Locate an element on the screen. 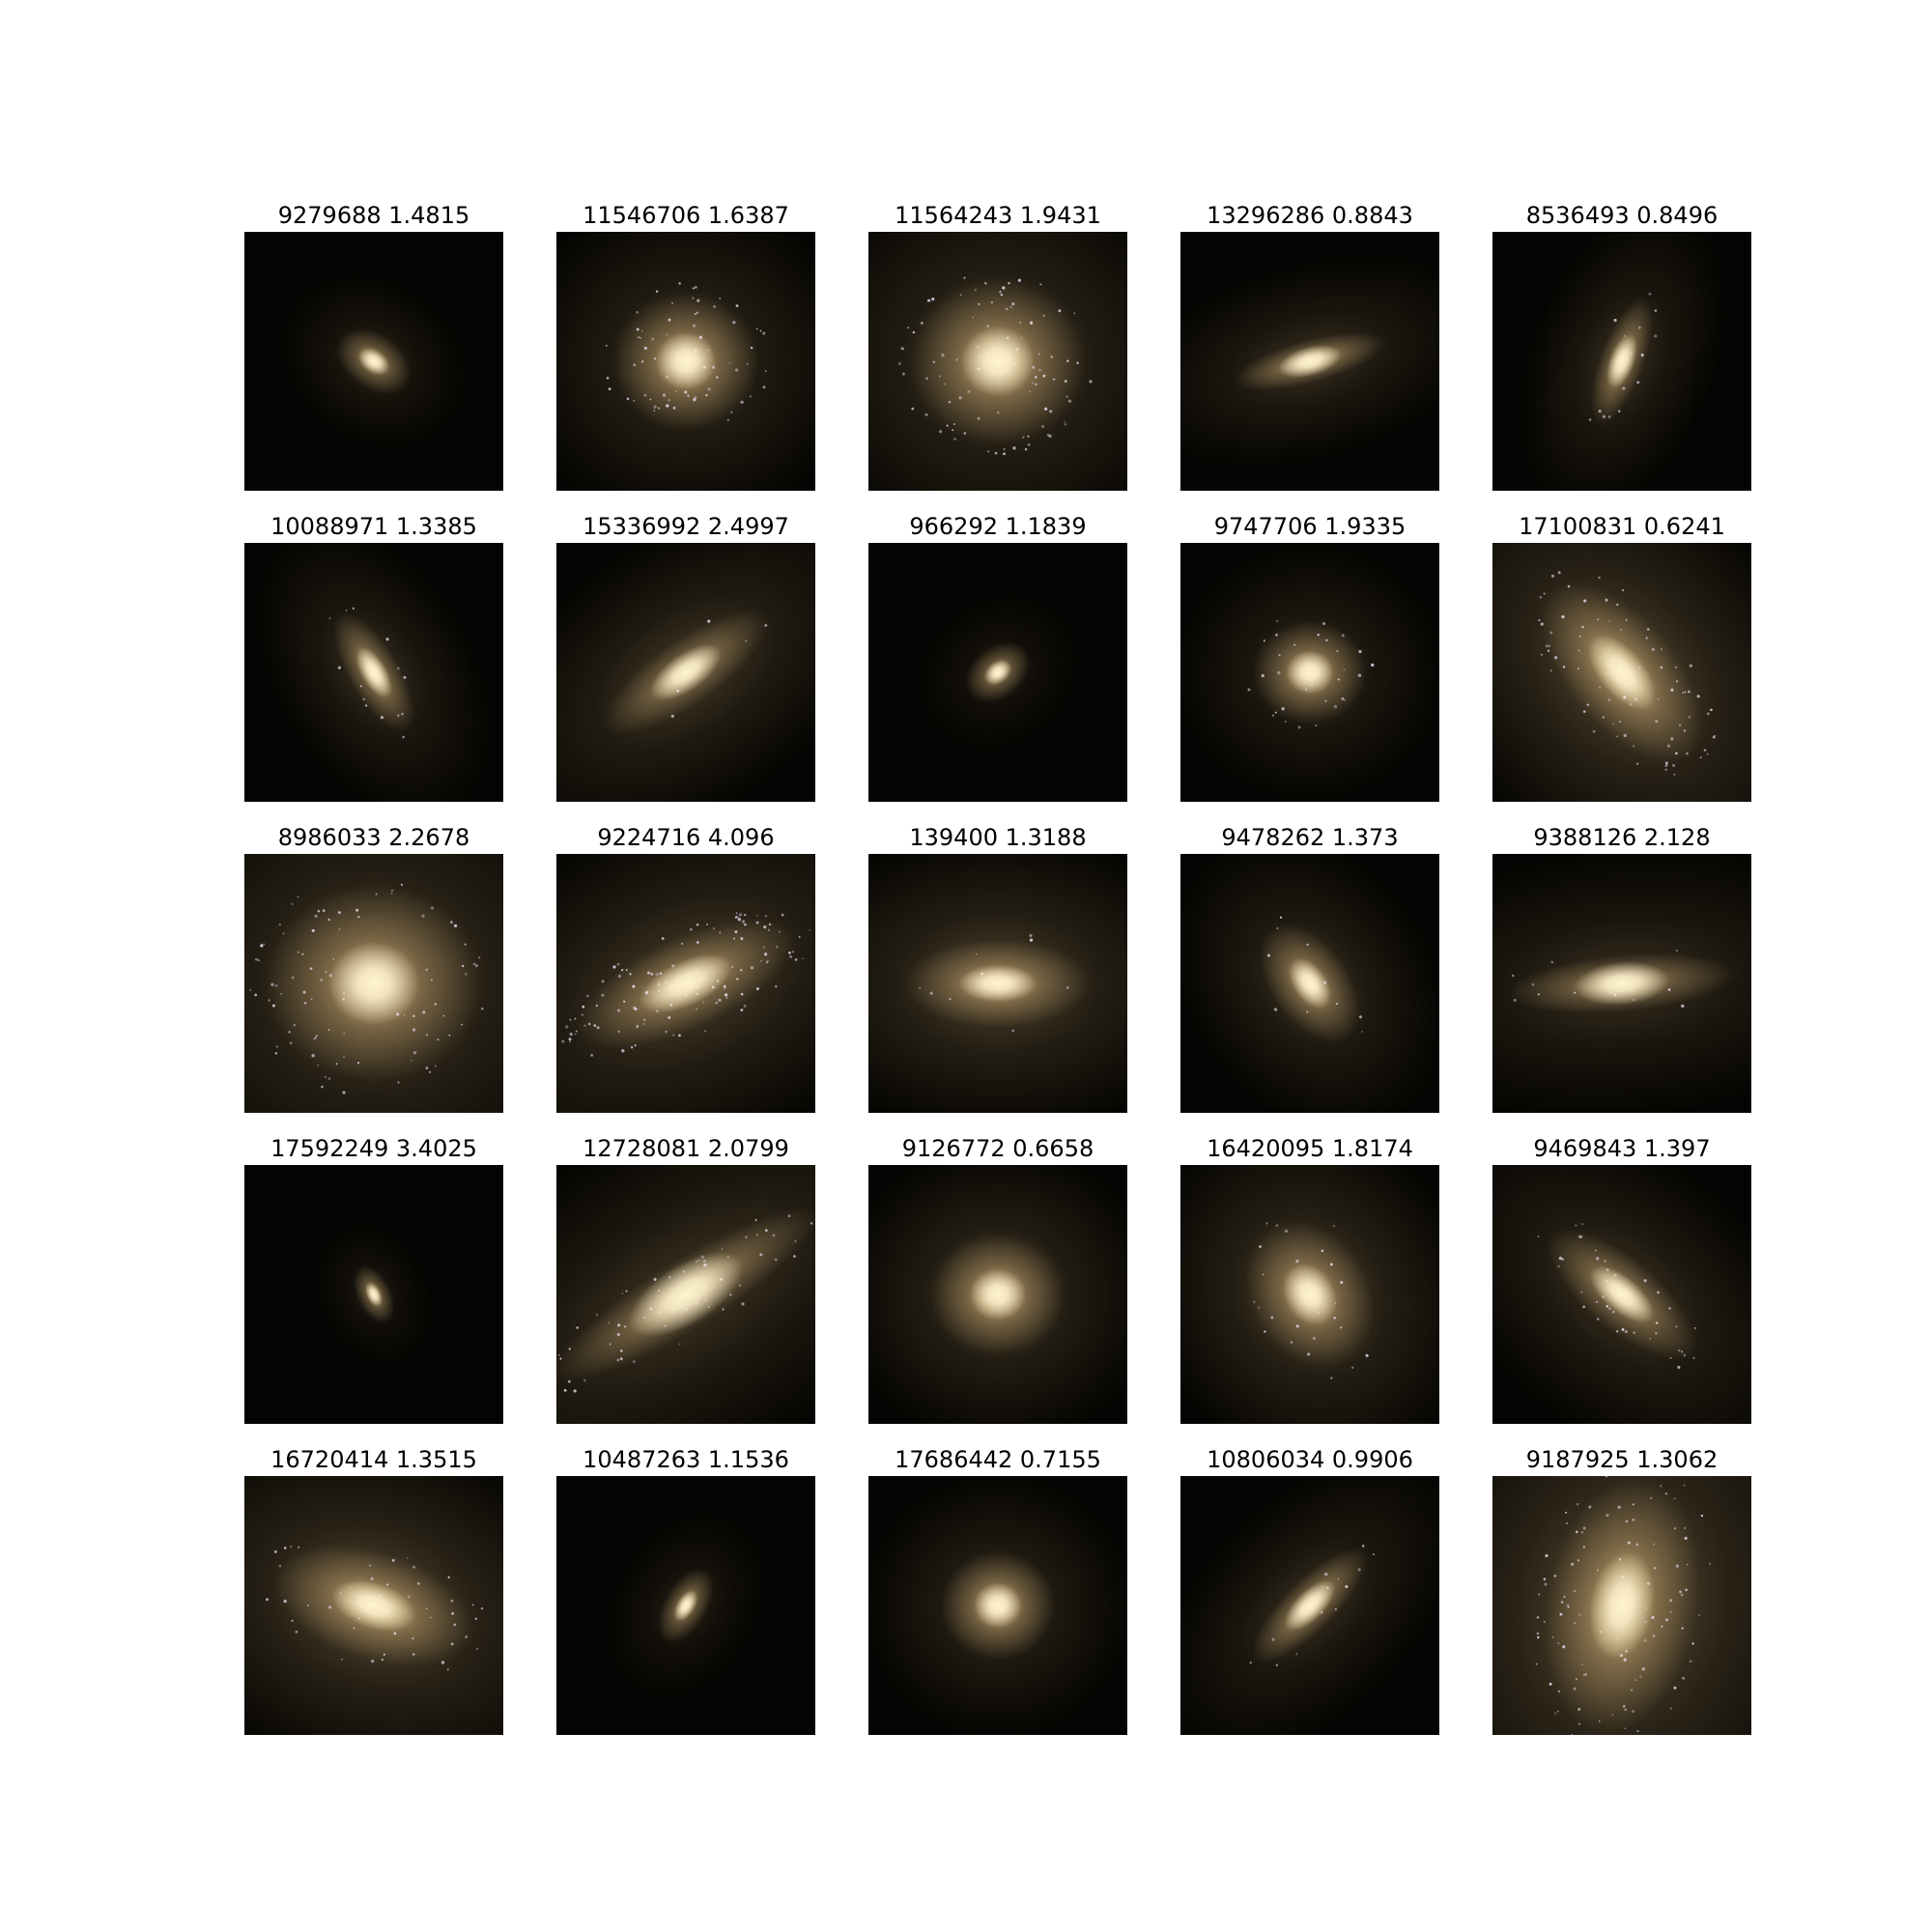 This screenshot has width=1932, height=1932. panel-title: 11546706 1.6387 is located at coordinates (686, 215).